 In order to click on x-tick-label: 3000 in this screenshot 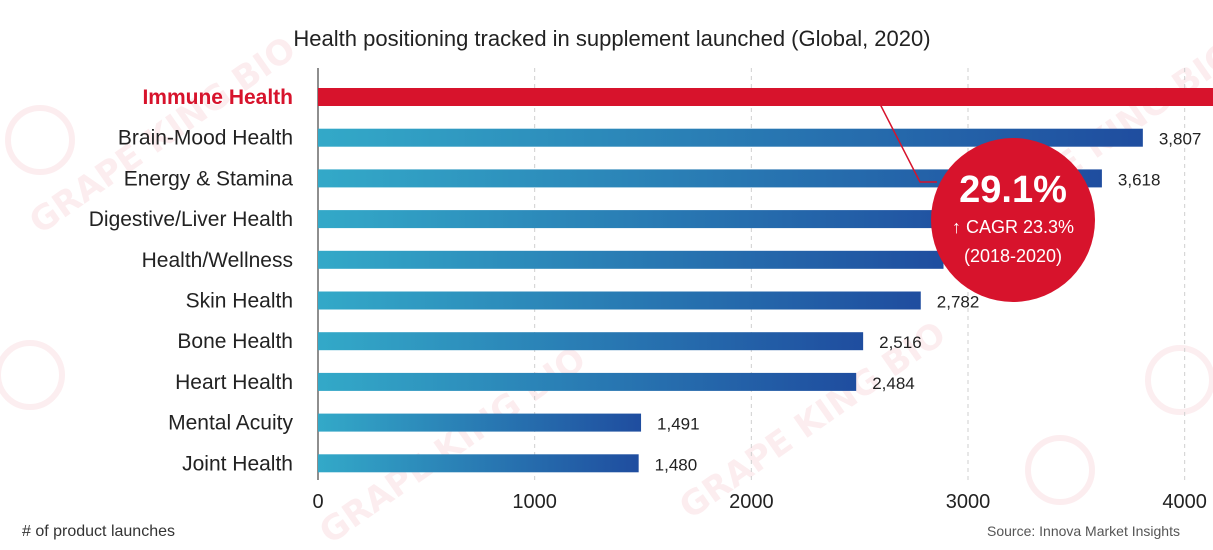, I will do `click(968, 502)`.